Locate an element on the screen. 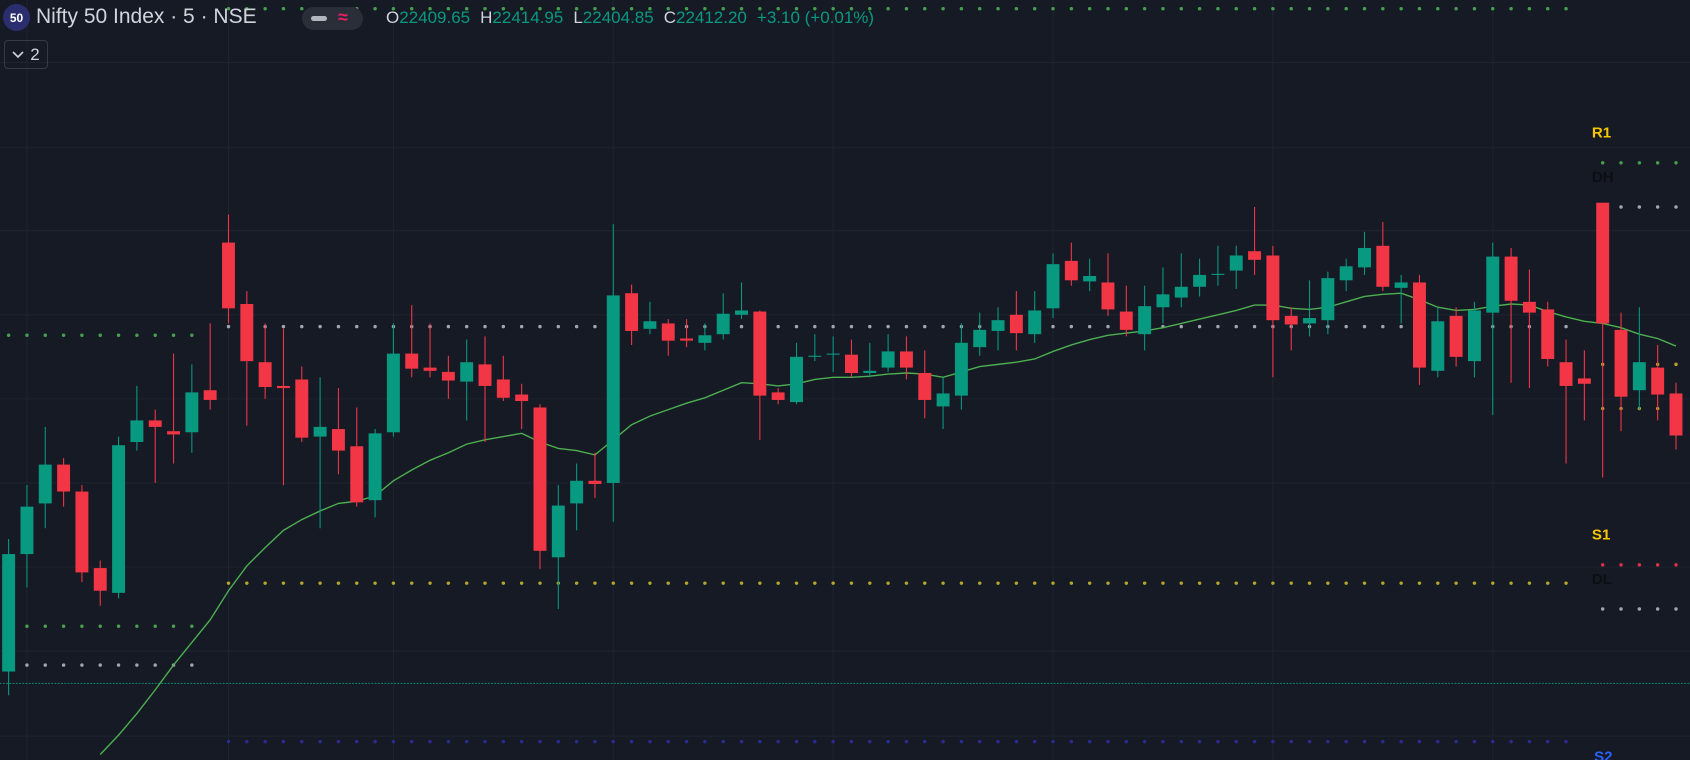 This screenshot has height=760, width=1690. ohlc-value: 22409.65 is located at coordinates (435, 17).